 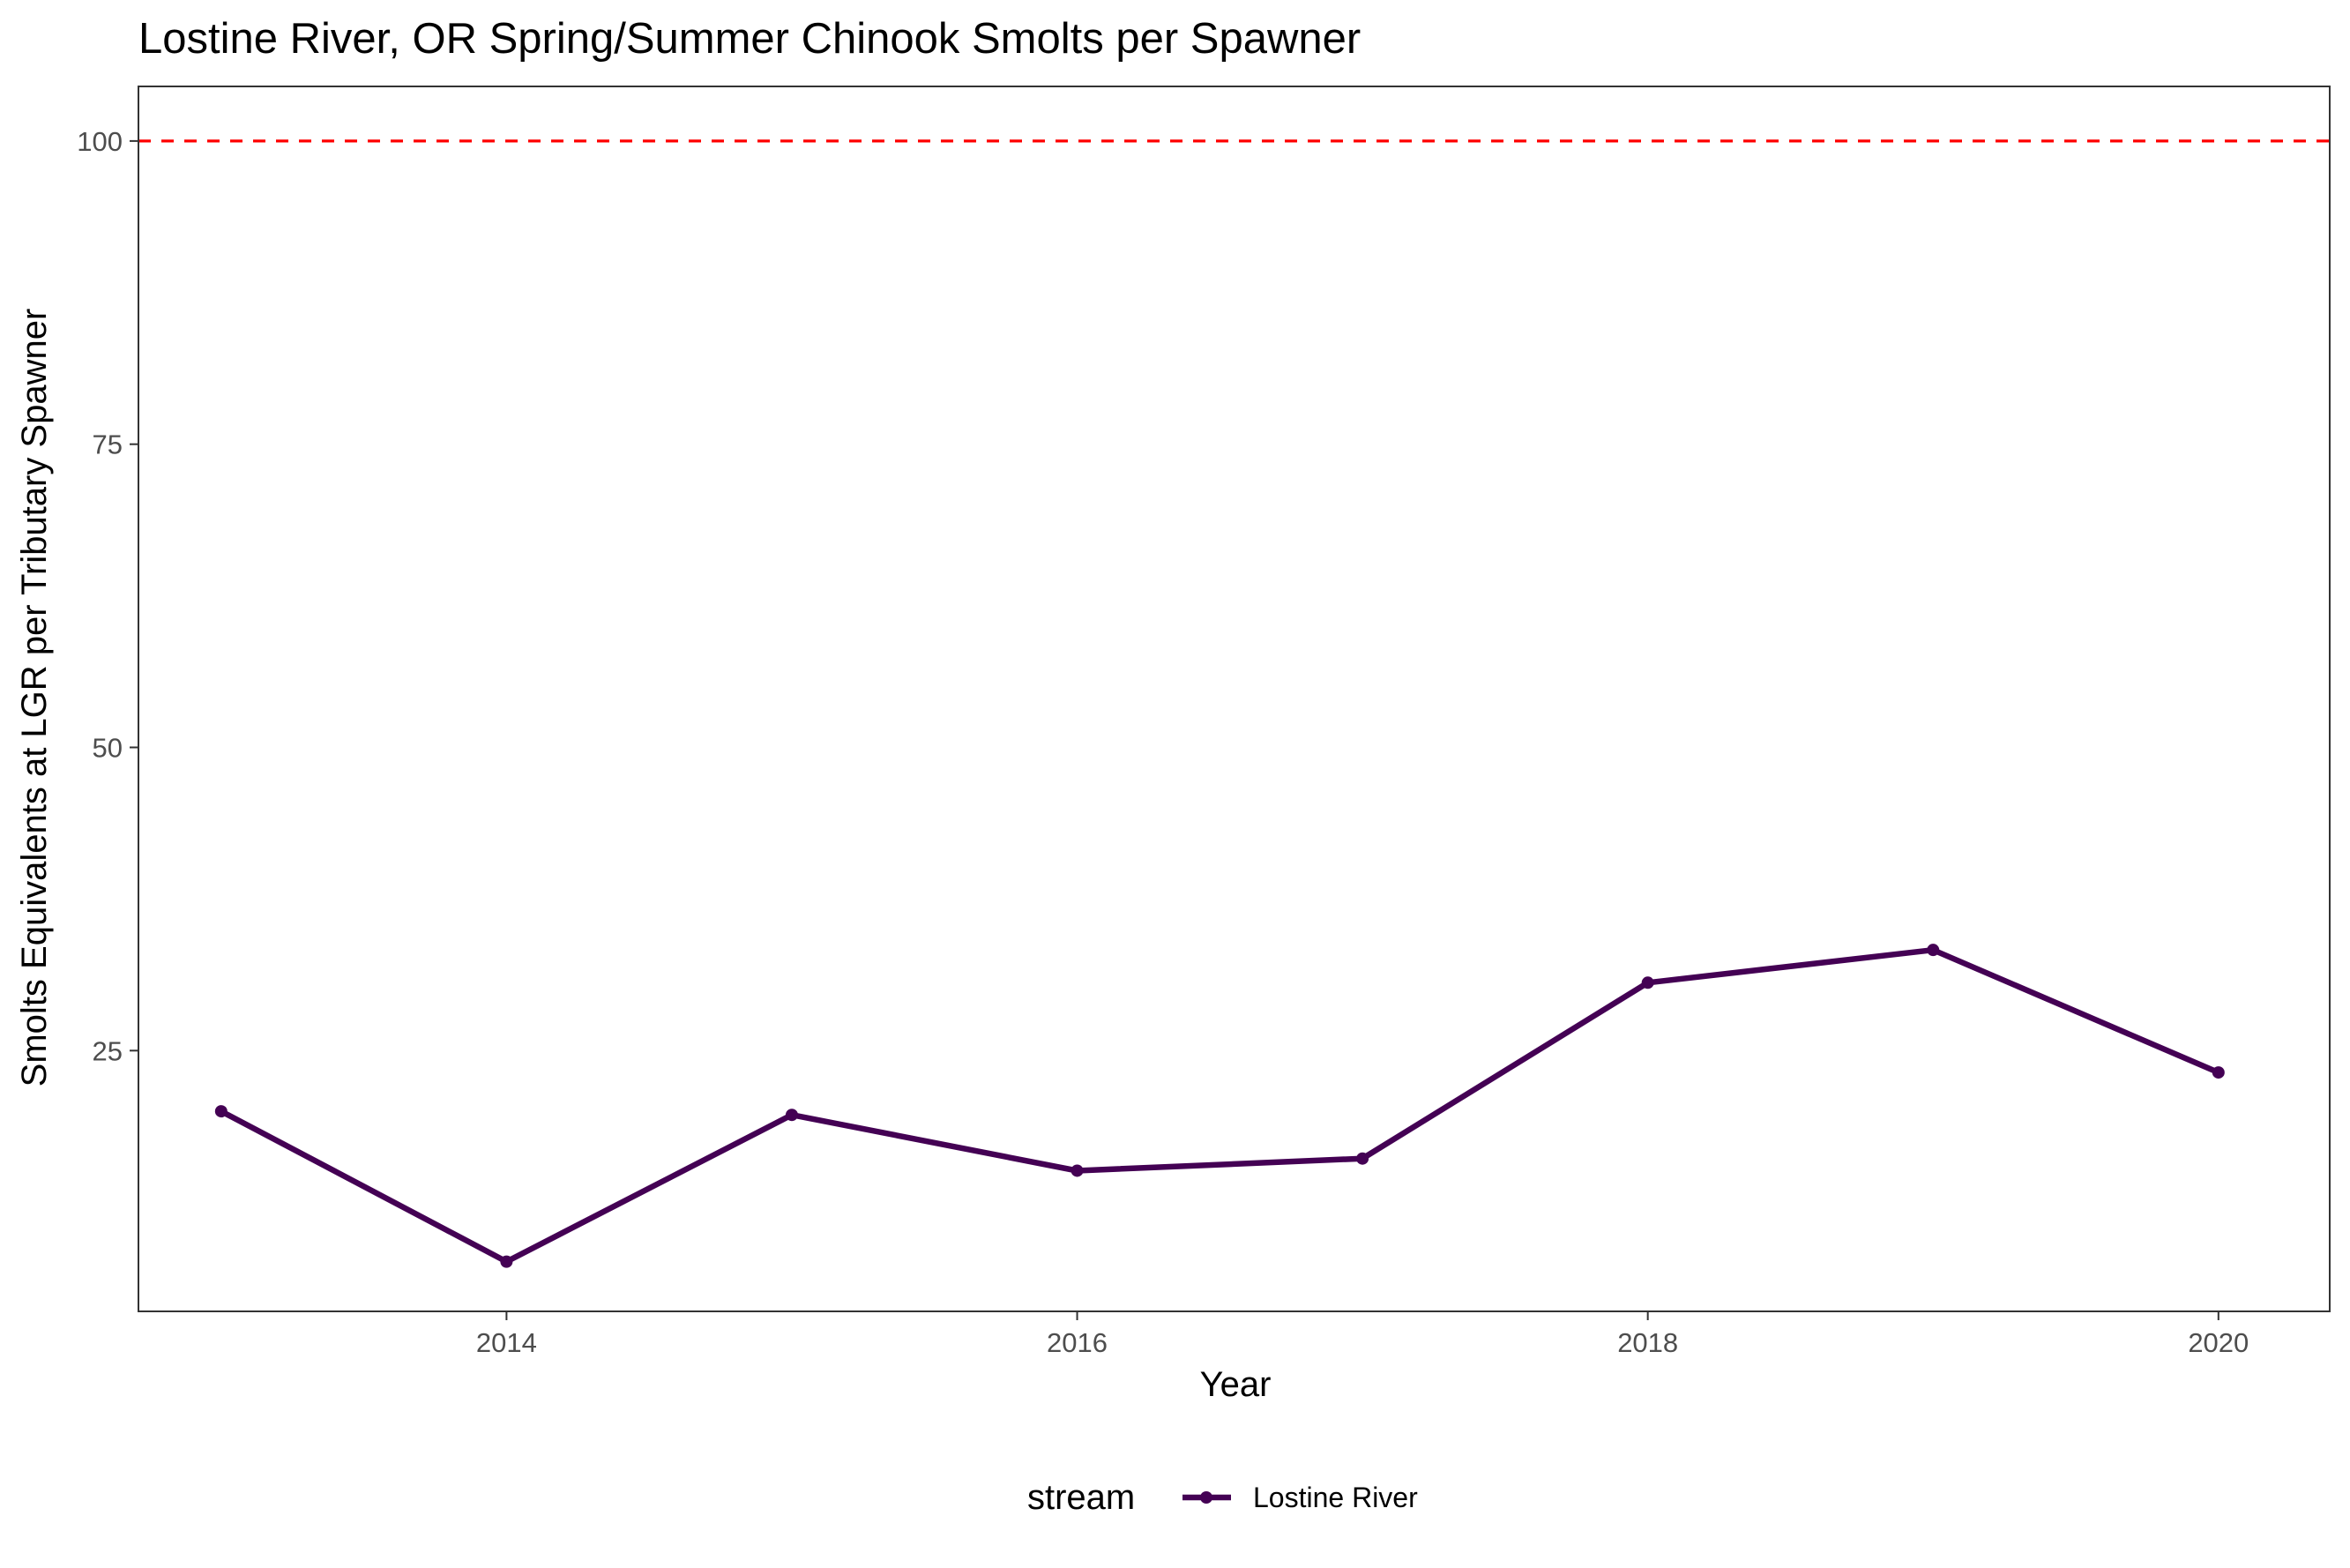 What do you see at coordinates (2218, 1072) in the screenshot?
I see `data-point-2020` at bounding box center [2218, 1072].